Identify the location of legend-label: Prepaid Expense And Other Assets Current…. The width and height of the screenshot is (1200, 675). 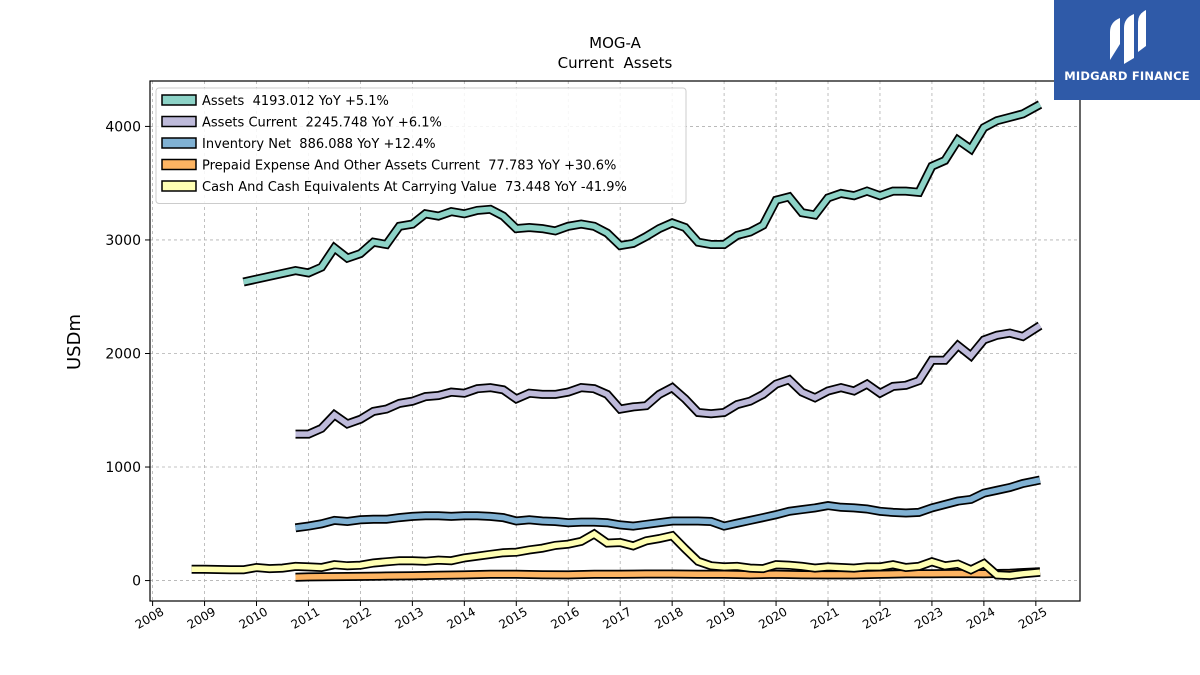
(409, 166).